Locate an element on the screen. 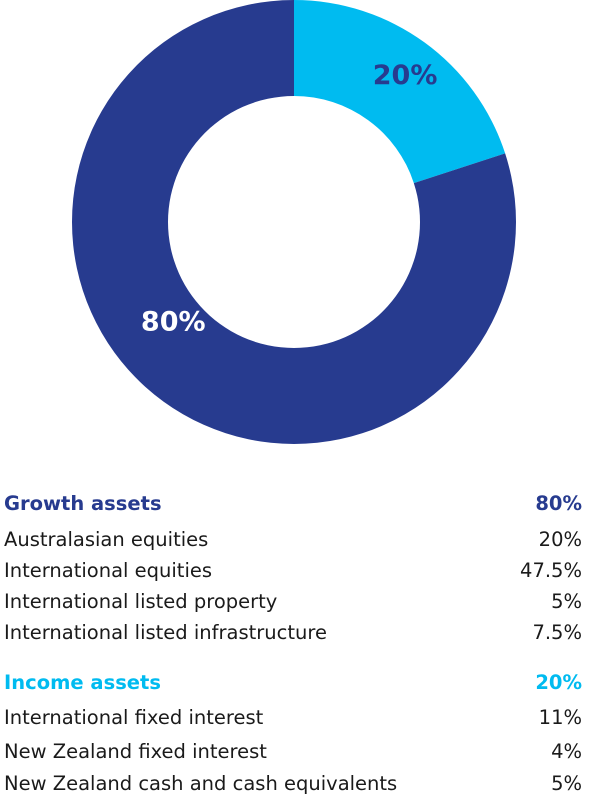 This screenshot has width=590, height=805. allocation-value: 20% is located at coordinates (560, 539).